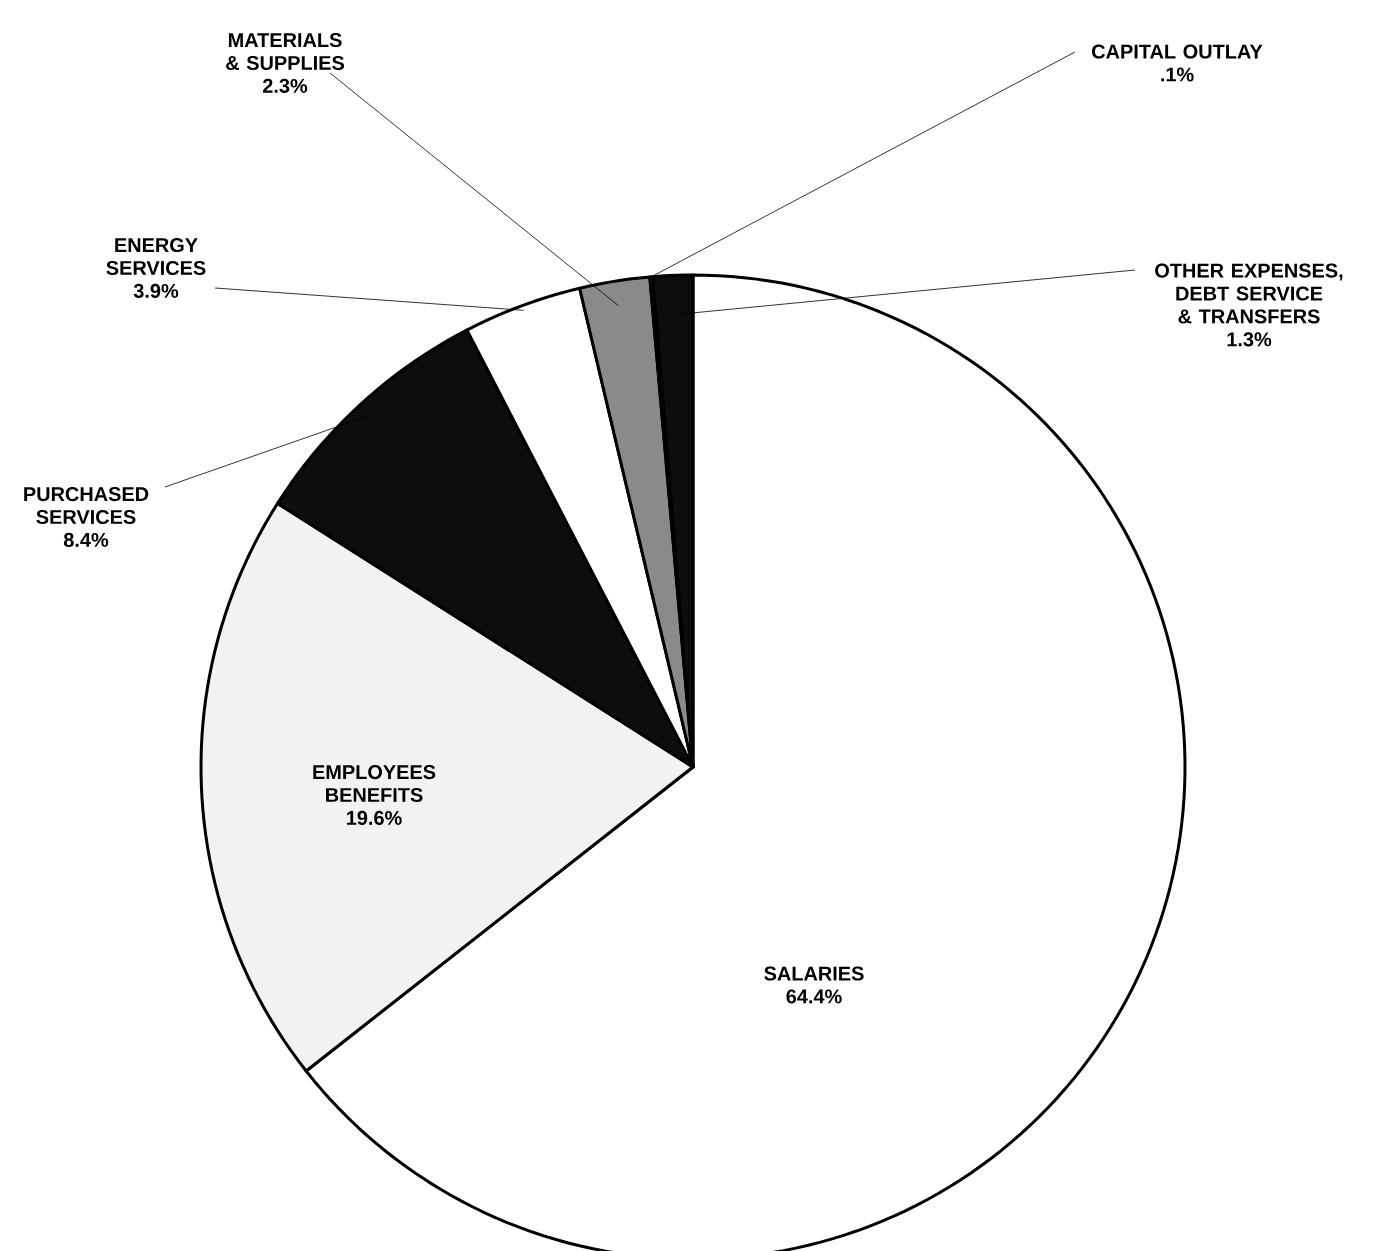 This screenshot has width=1383, height=1251. What do you see at coordinates (156, 257) in the screenshot?
I see `slice-label: ENERGY SERVICES` at bounding box center [156, 257].